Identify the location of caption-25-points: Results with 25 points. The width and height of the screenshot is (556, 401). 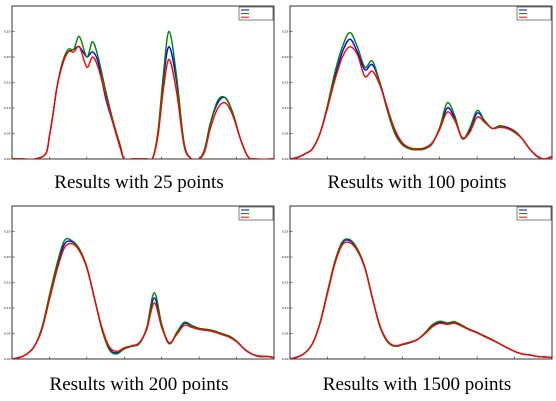
(139, 183).